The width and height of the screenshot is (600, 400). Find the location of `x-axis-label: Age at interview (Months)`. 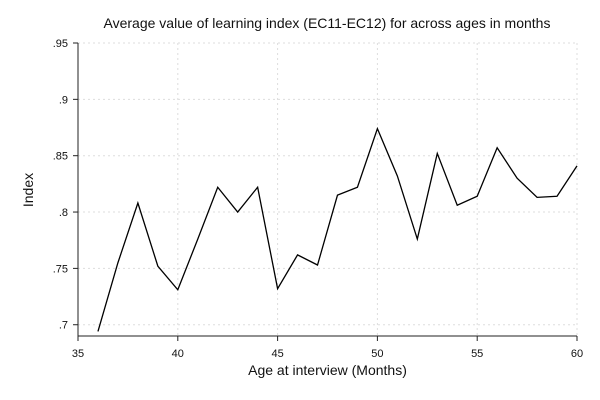

x-axis-label: Age at interview (Months) is located at coordinates (327, 370).